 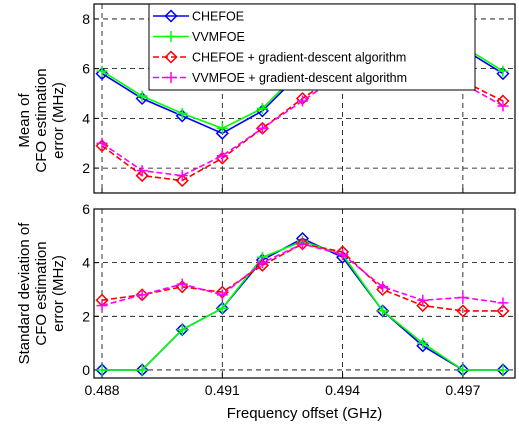 What do you see at coordinates (86, 19) in the screenshot?
I see `mean-ytick-label-3: 8` at bounding box center [86, 19].